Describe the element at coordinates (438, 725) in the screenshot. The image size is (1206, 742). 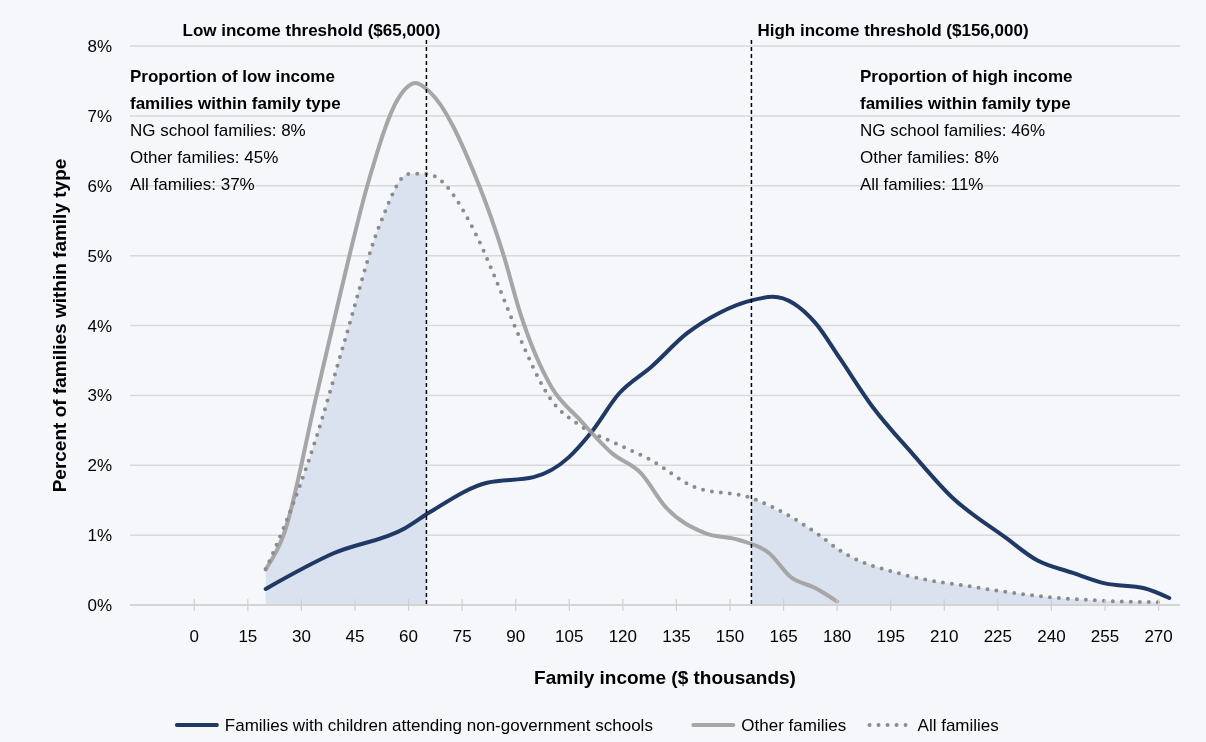
I see `legend-label: Families with children attending non-government schools` at that location.